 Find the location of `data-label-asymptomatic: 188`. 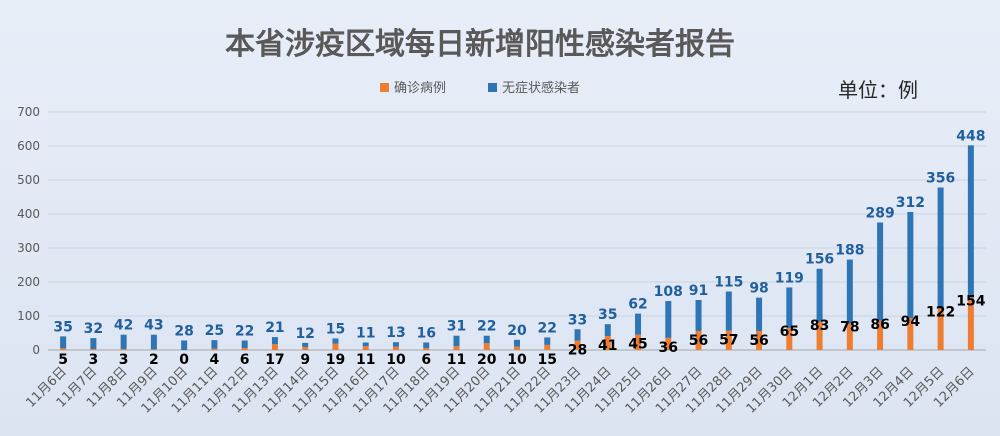

data-label-asymptomatic: 188 is located at coordinates (849, 251).